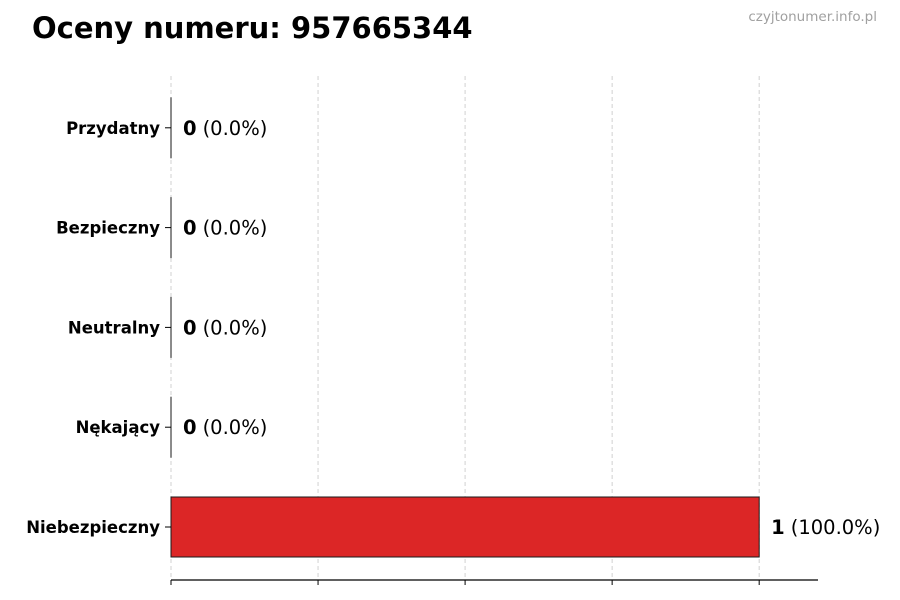 This screenshot has height=600, width=900. I want to click on y-tick-label: Niebezpieczny, so click(93, 527).